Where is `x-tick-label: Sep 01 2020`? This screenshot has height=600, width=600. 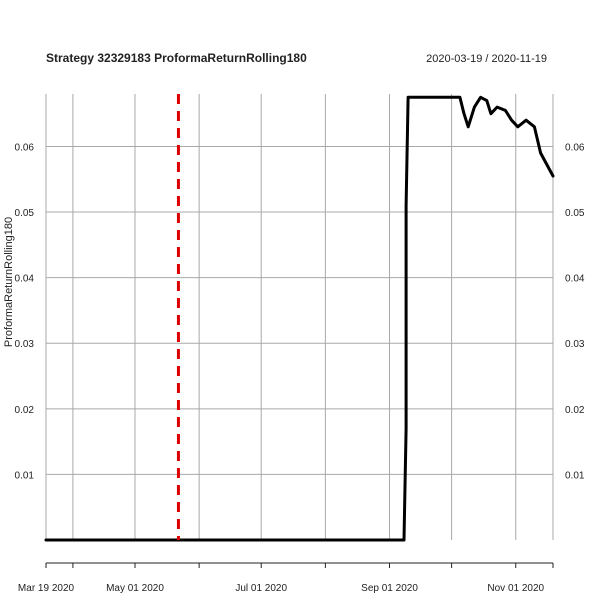
x-tick-label: Sep 01 2020 is located at coordinates (389, 588).